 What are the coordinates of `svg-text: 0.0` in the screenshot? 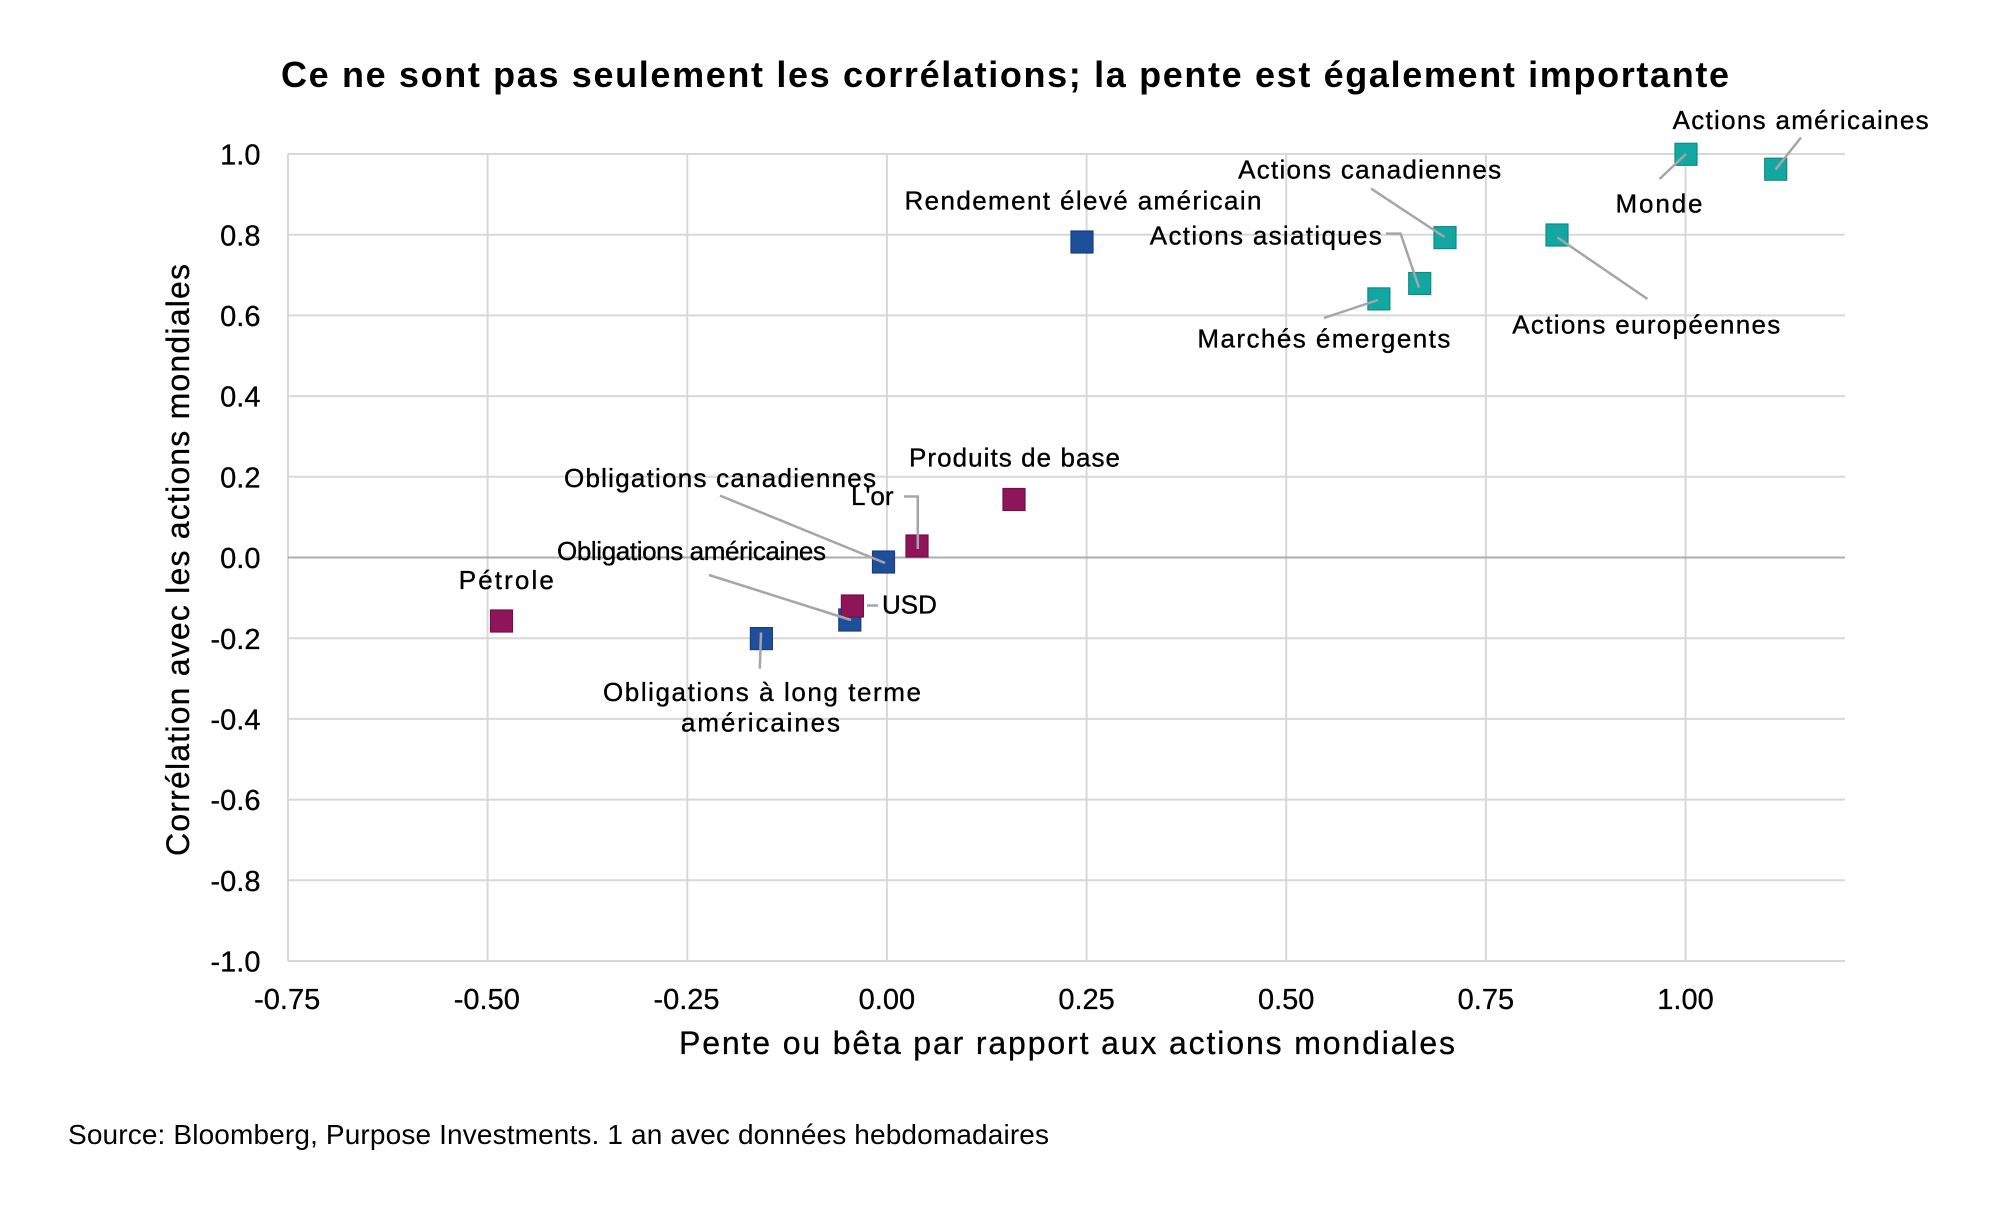 It's located at (240, 559).